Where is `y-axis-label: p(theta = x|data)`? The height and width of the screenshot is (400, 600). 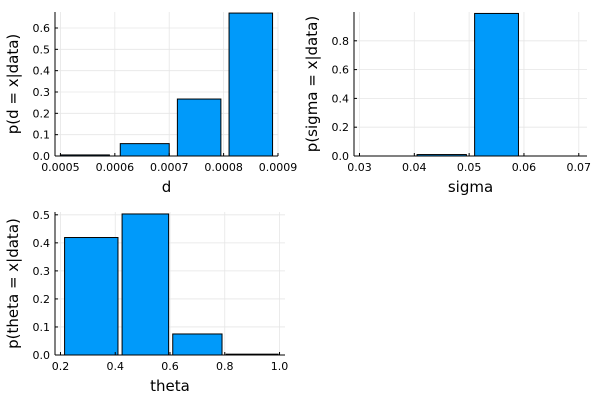
y-axis-label: p(theta = x|data) is located at coordinates (13, 283).